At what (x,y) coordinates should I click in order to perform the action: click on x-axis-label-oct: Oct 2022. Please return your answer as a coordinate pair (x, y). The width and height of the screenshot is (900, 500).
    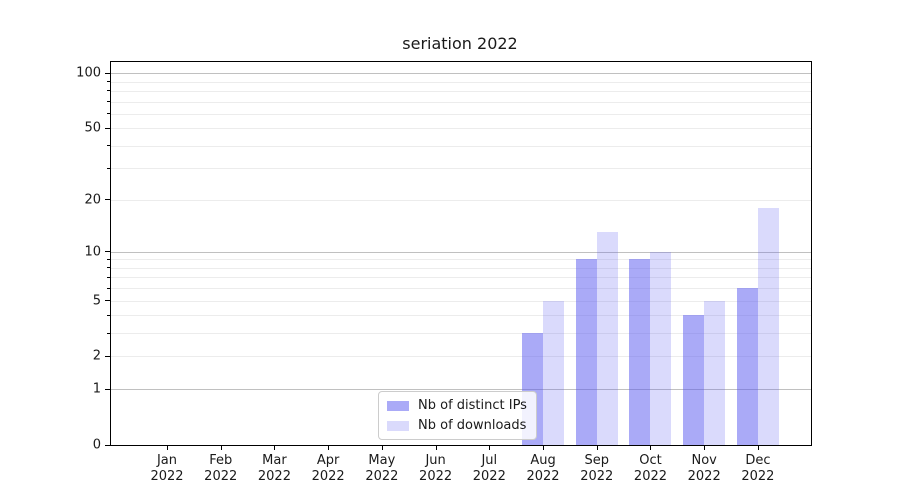
    Looking at the image, I should click on (650, 468).